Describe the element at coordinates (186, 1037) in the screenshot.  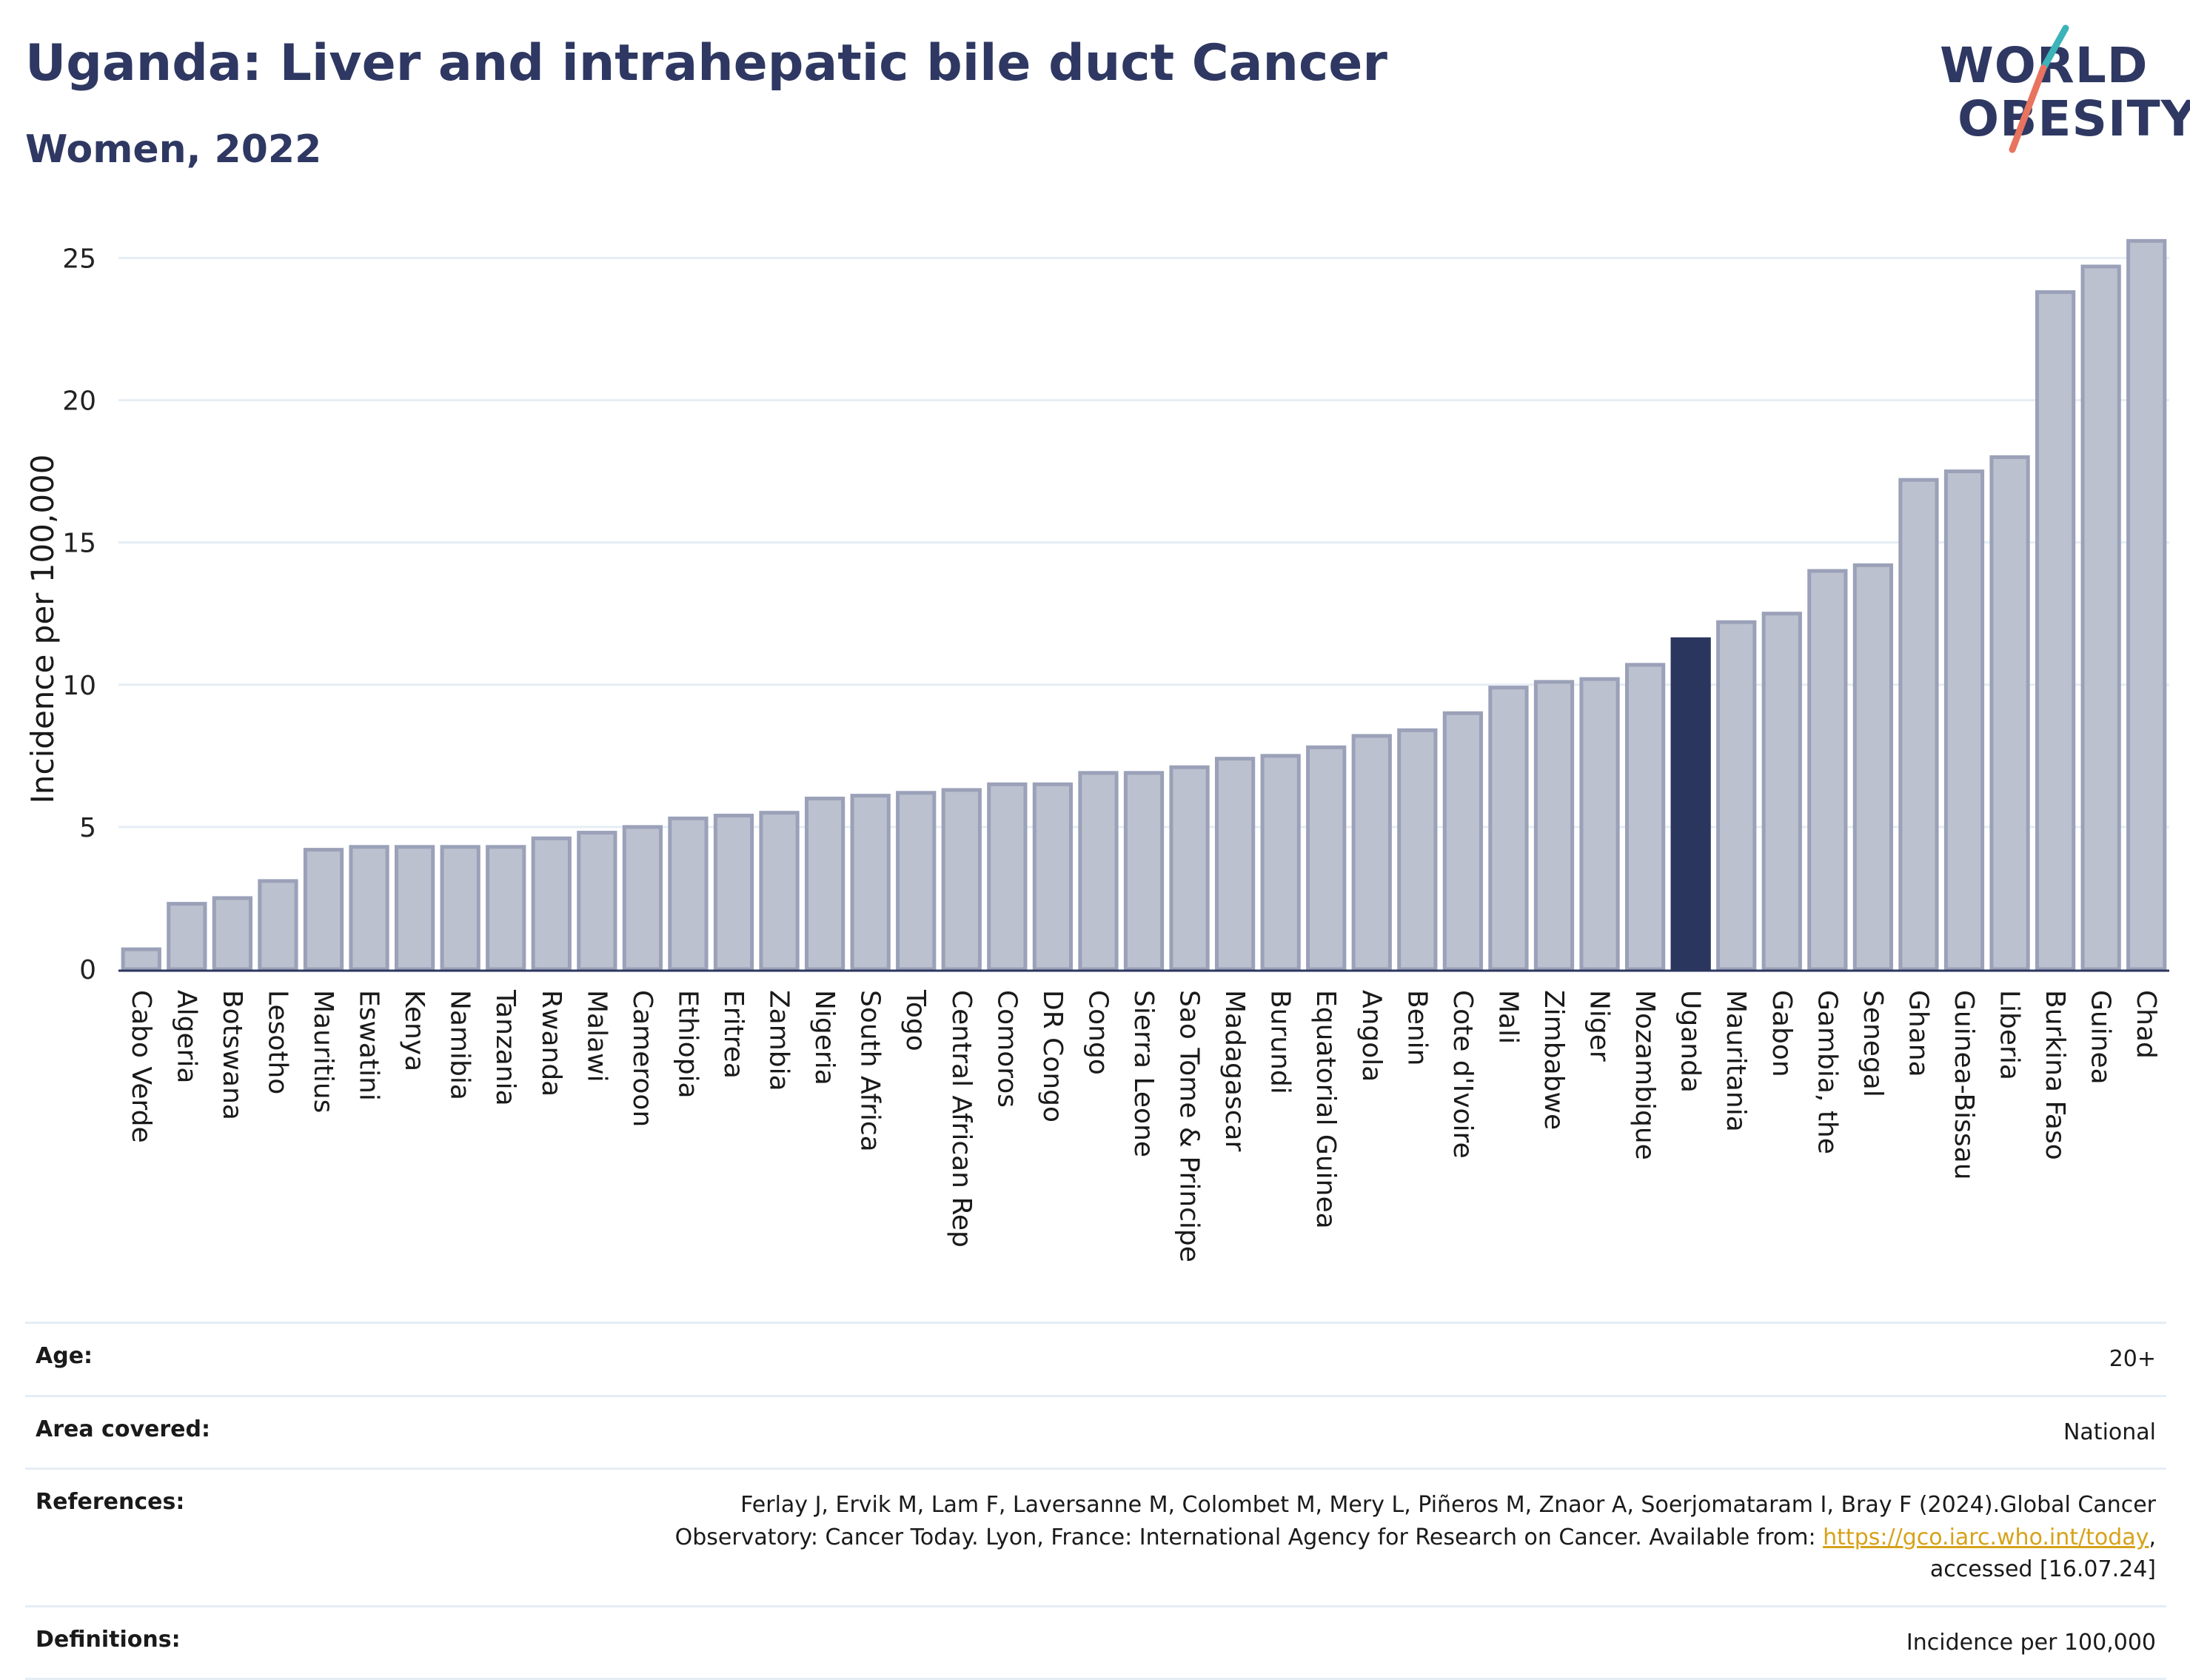
I see `x-tick-label: Algeria` at that location.